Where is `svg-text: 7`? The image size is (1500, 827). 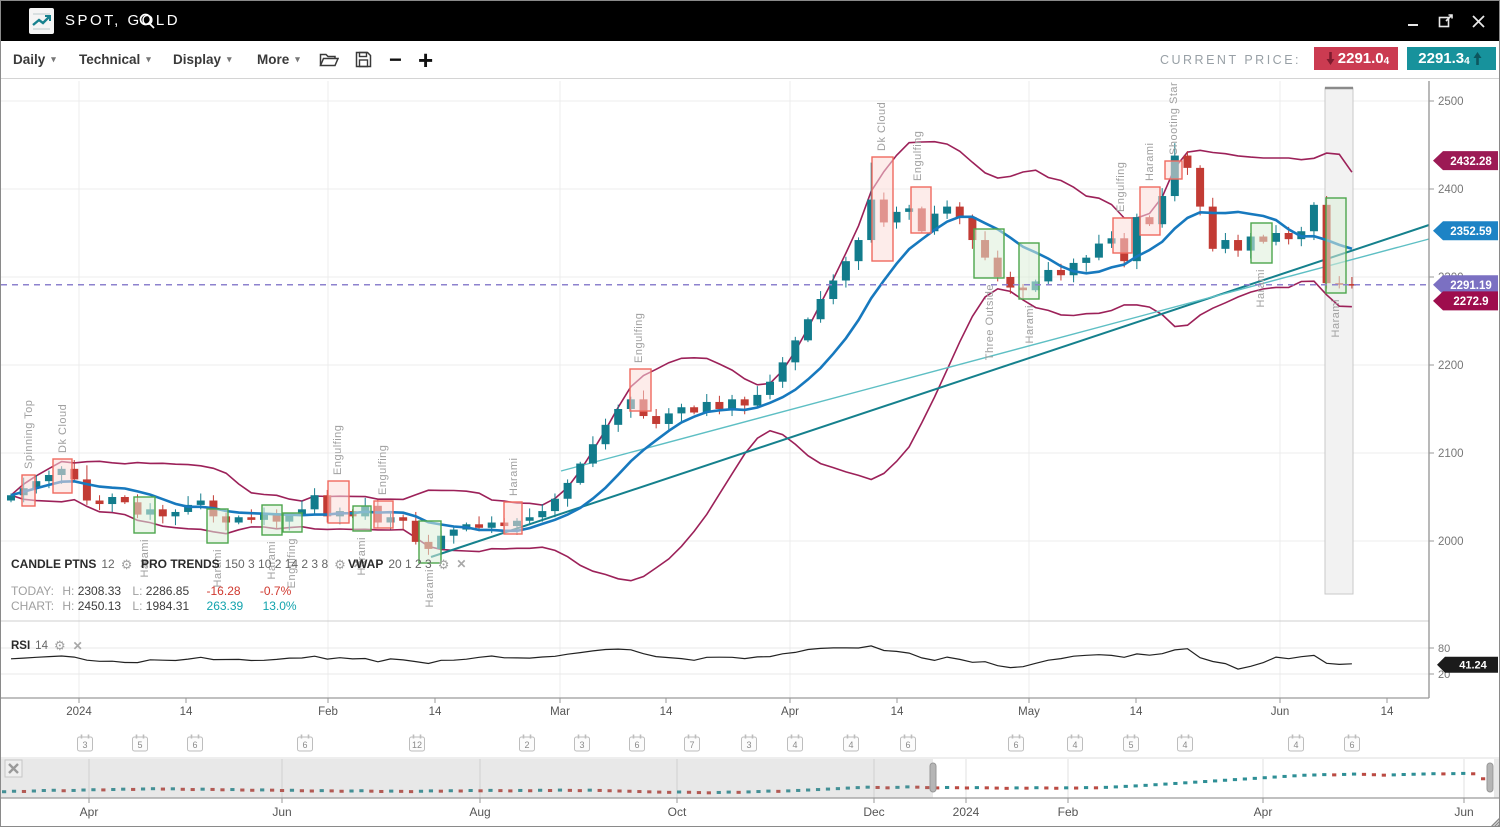 svg-text: 7 is located at coordinates (691, 745).